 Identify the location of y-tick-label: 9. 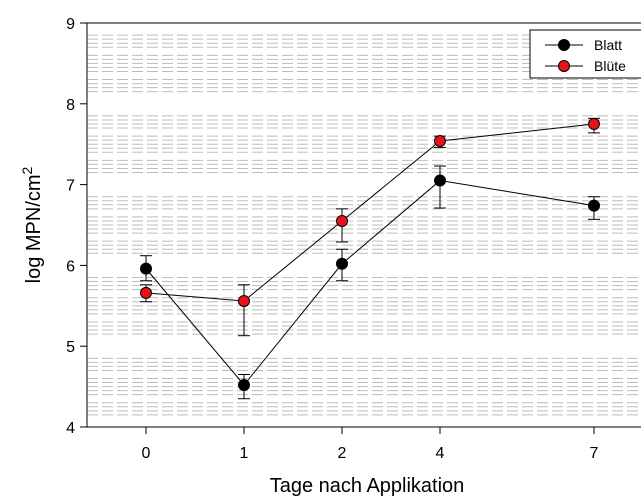
(70, 24).